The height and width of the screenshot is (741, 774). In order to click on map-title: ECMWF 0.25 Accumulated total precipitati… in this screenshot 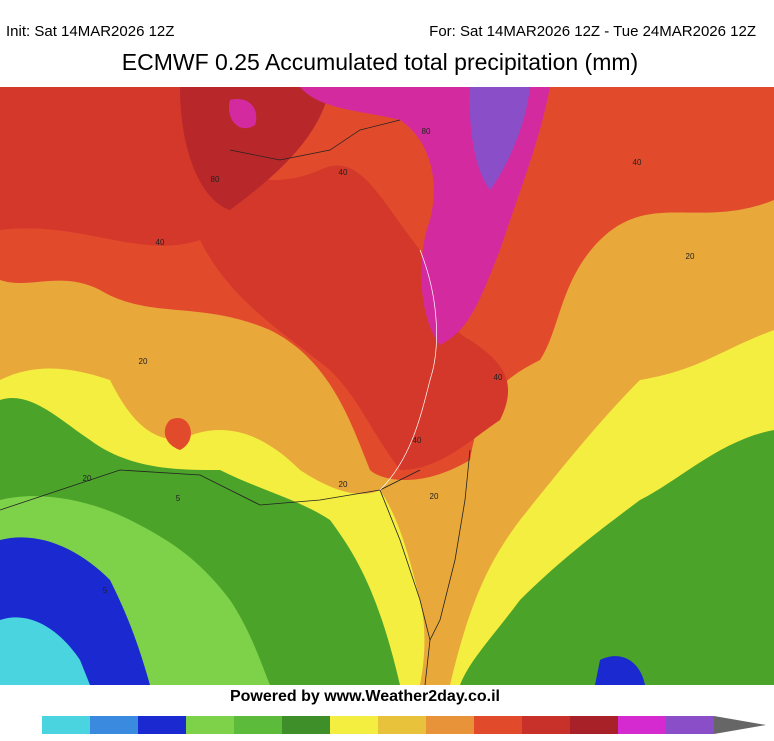, I will do `click(380, 62)`.